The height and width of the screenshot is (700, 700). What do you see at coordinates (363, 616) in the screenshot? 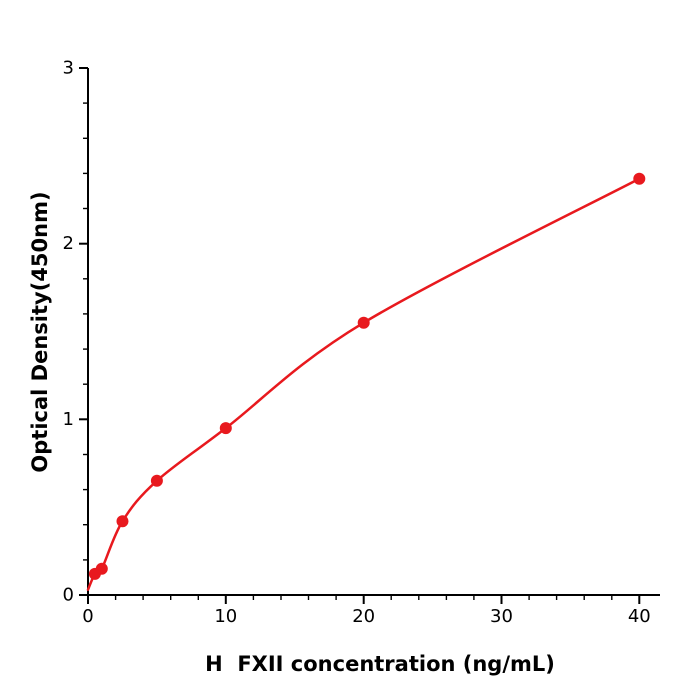
I see `x-tick-label: 20` at bounding box center [363, 616].